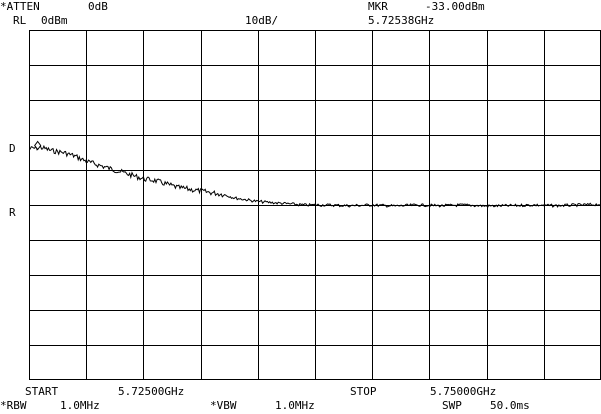 The image size is (601, 414). Describe the element at coordinates (151, 391) in the screenshot. I see `start-frequency: 5.72500GHz` at that location.